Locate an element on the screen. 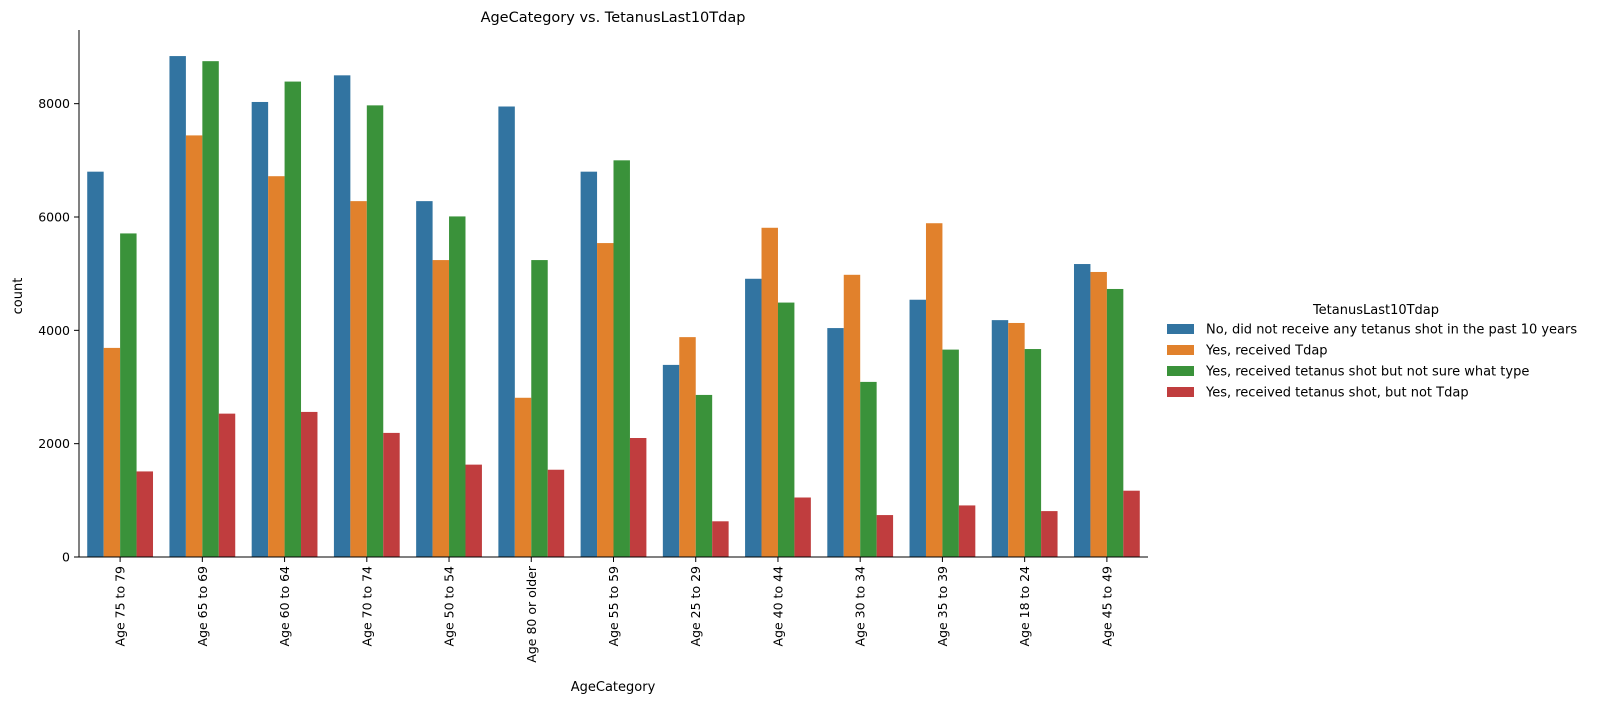 The width and height of the screenshot is (1614, 703). x-tick-label: Age 55 to 59 is located at coordinates (613, 606).